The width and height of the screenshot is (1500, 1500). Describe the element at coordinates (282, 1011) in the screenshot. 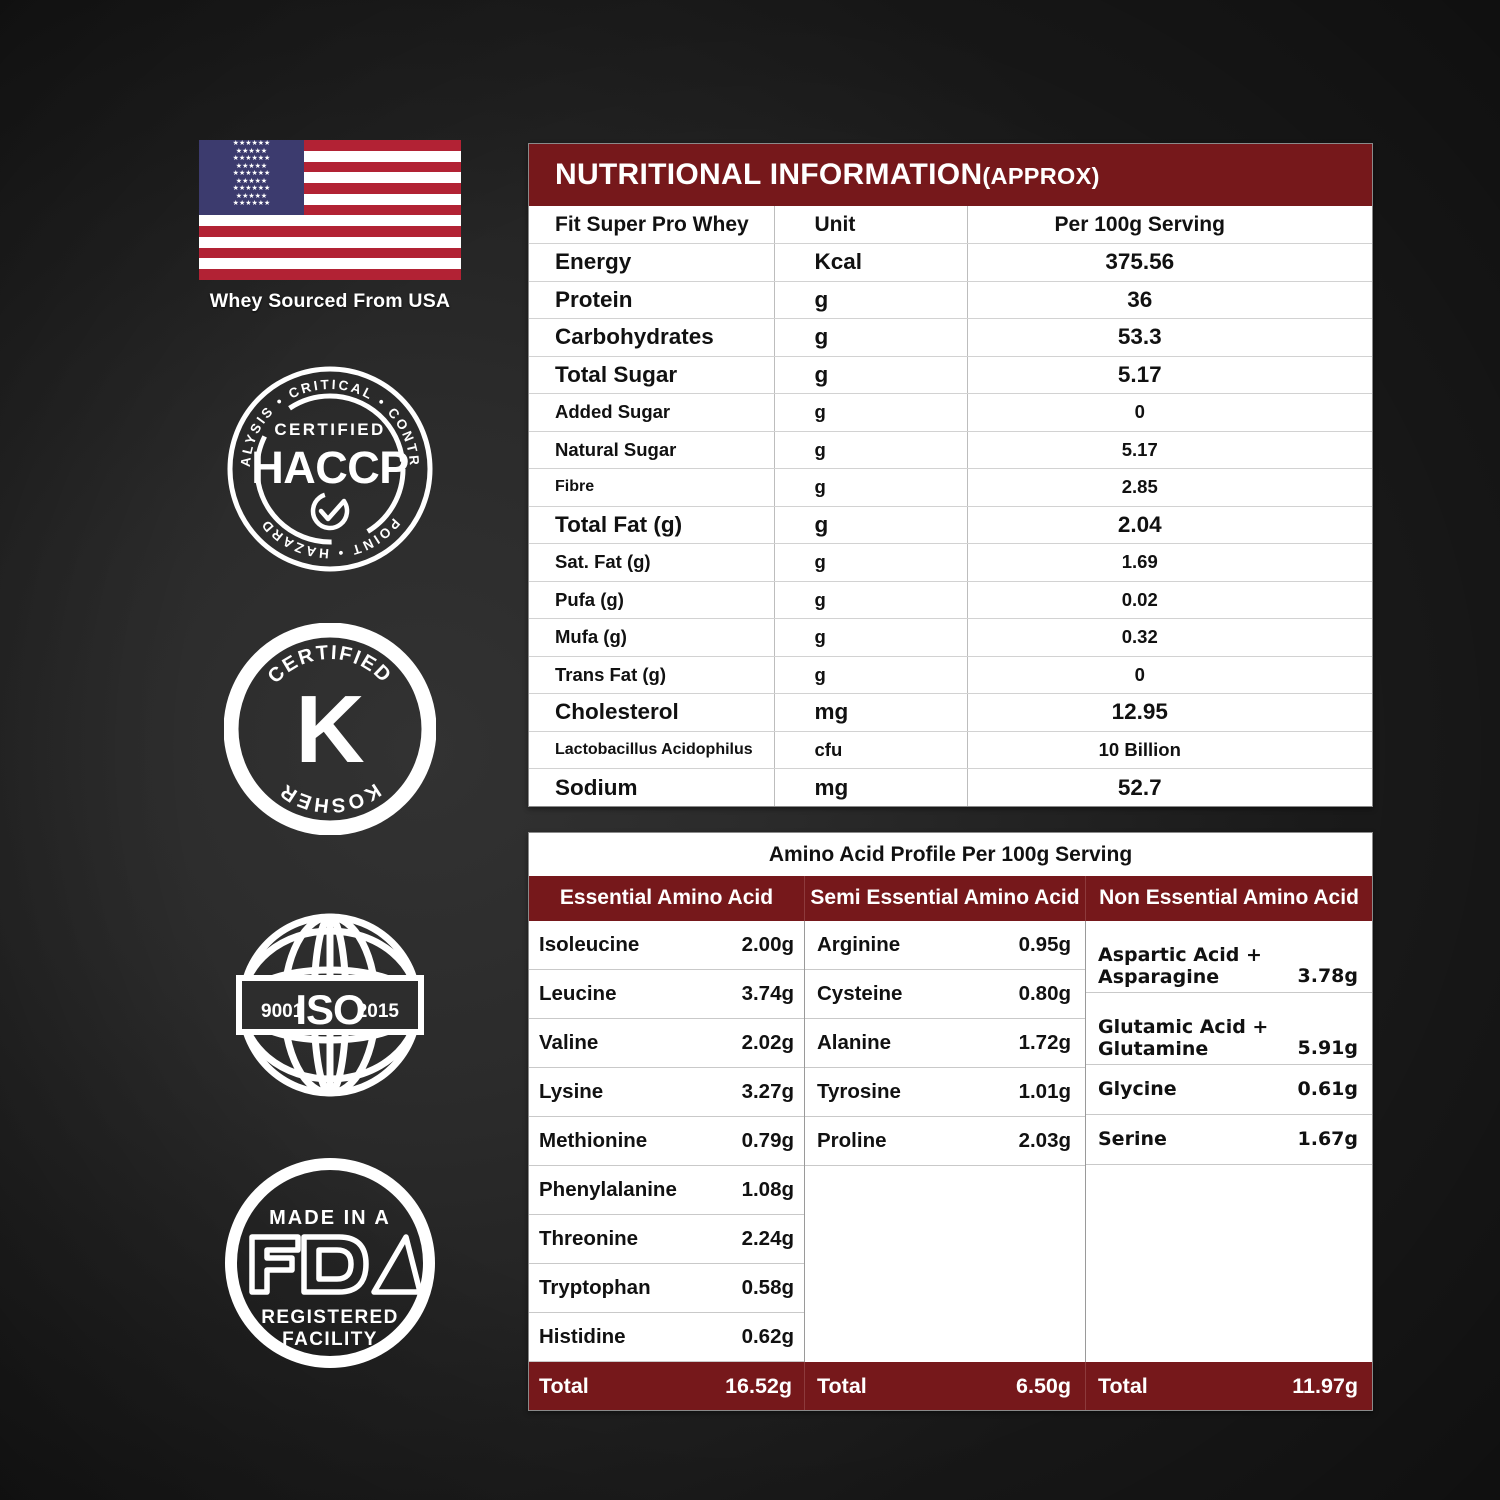

I see `svg-text: 9001` at that location.